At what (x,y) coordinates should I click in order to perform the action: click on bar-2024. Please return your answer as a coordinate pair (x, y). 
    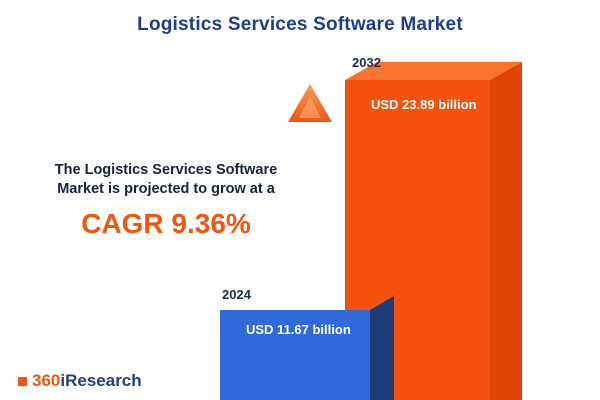
    Looking at the image, I should click on (307, 348).